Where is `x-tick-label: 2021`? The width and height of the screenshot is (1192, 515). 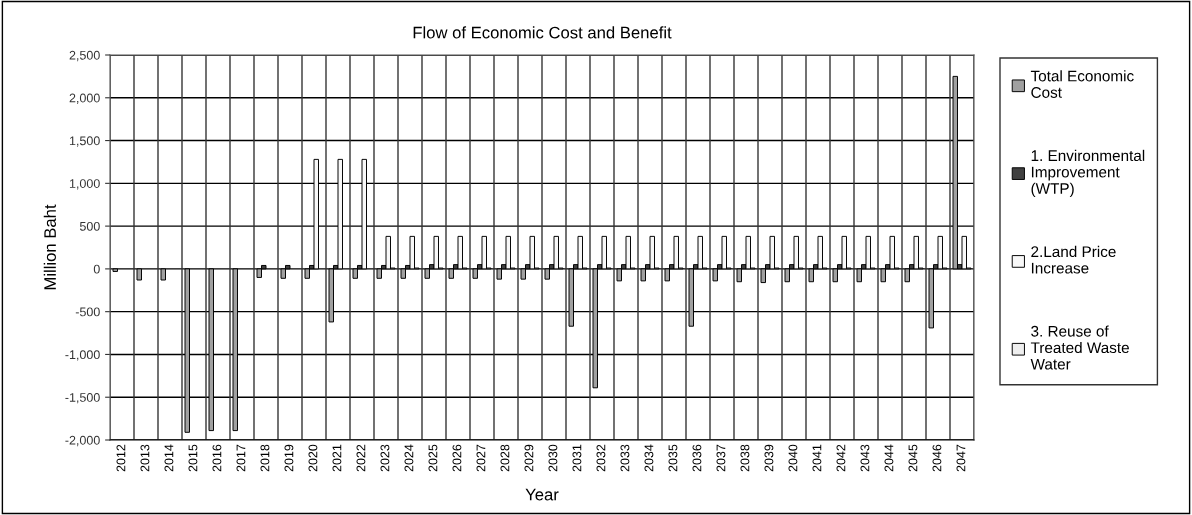
x-tick-label: 2021 is located at coordinates (337, 458).